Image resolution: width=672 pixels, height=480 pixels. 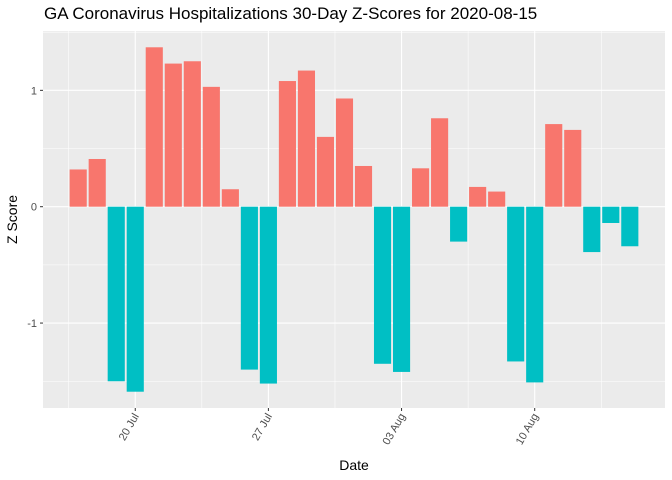 What do you see at coordinates (34, 91) in the screenshot?
I see `y-tick-label: 1` at bounding box center [34, 91].